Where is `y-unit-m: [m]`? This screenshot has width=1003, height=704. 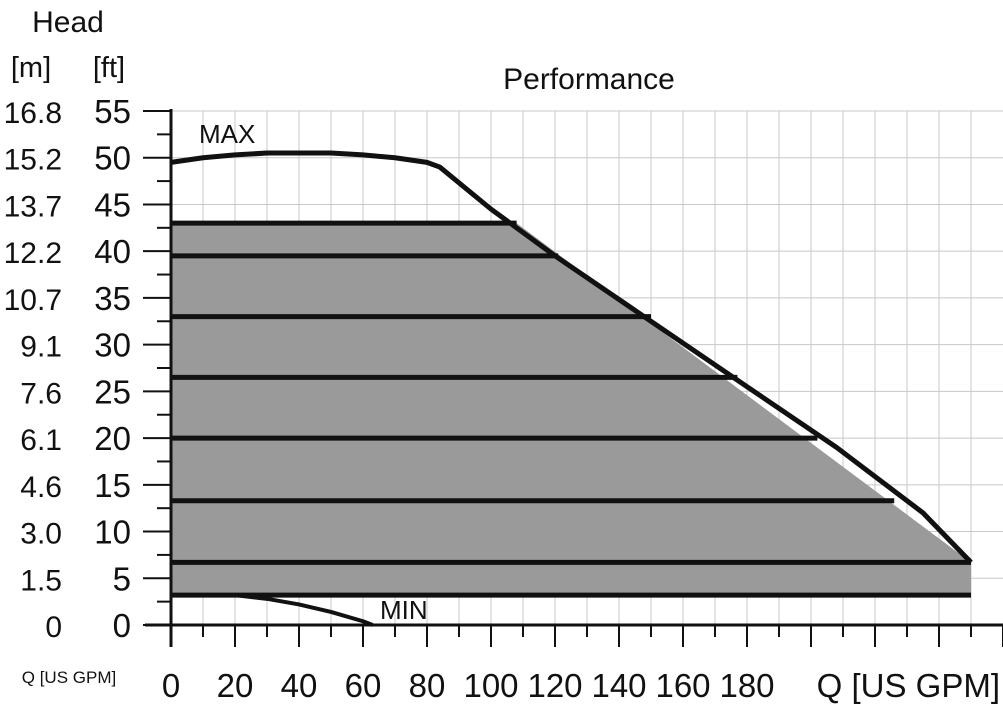 y-unit-m: [m] is located at coordinates (31, 68).